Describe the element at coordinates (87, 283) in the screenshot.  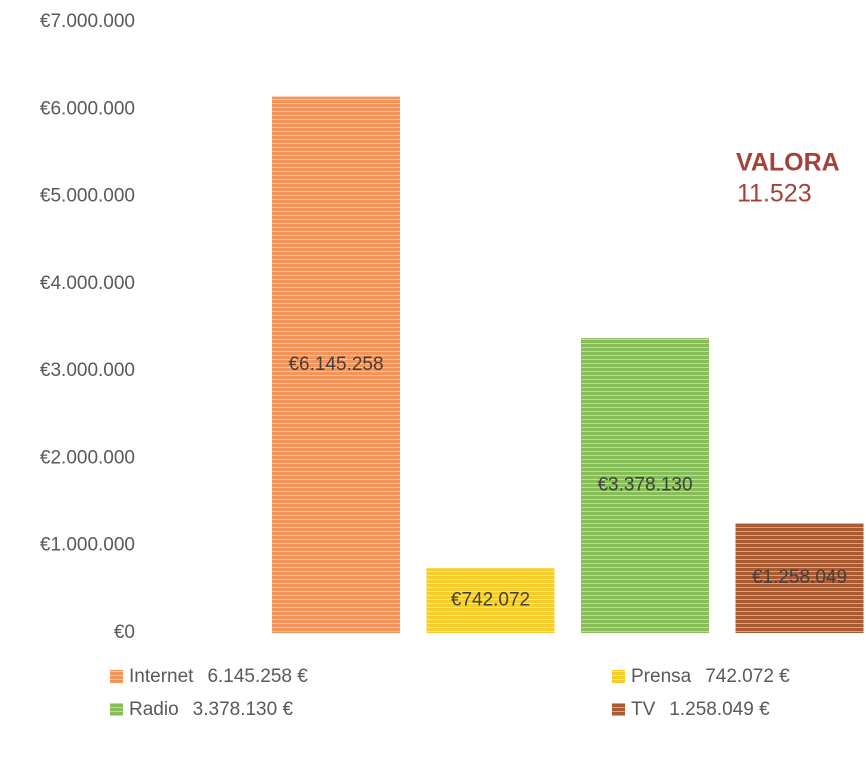
I see `y-tick-label: €4.000.000` at that location.